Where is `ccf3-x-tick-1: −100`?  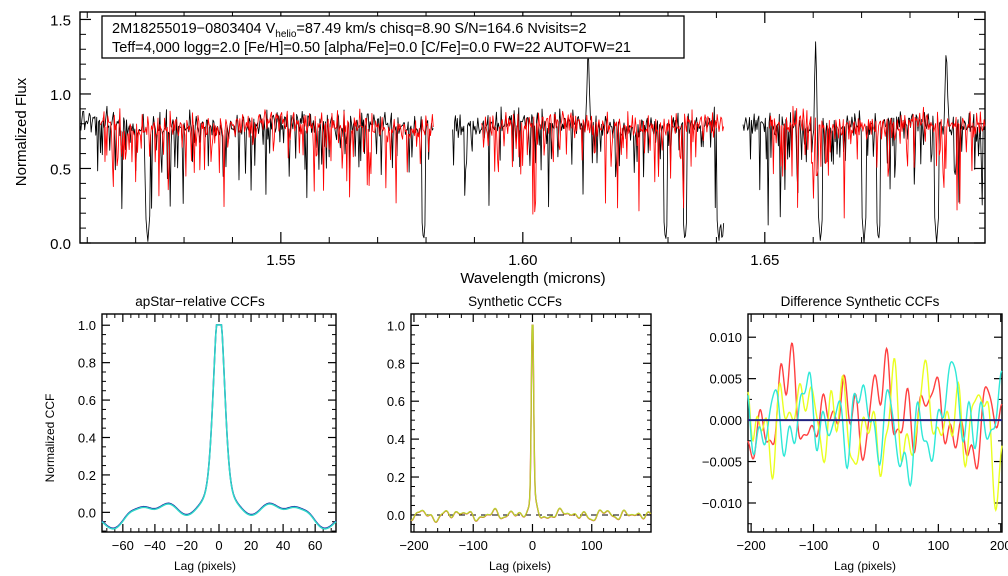
ccf3-x-tick-1: −100 is located at coordinates (813, 545).